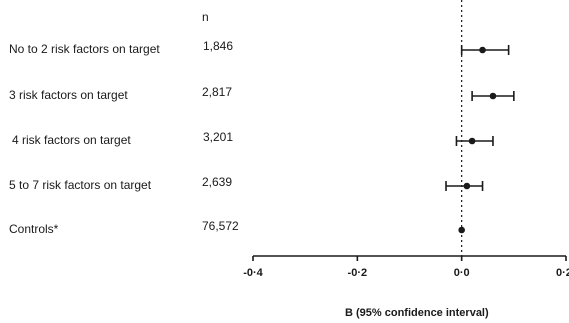 This screenshot has height=323, width=569. Describe the element at coordinates (217, 92) in the screenshot. I see `row-n-value: 2,817` at that location.